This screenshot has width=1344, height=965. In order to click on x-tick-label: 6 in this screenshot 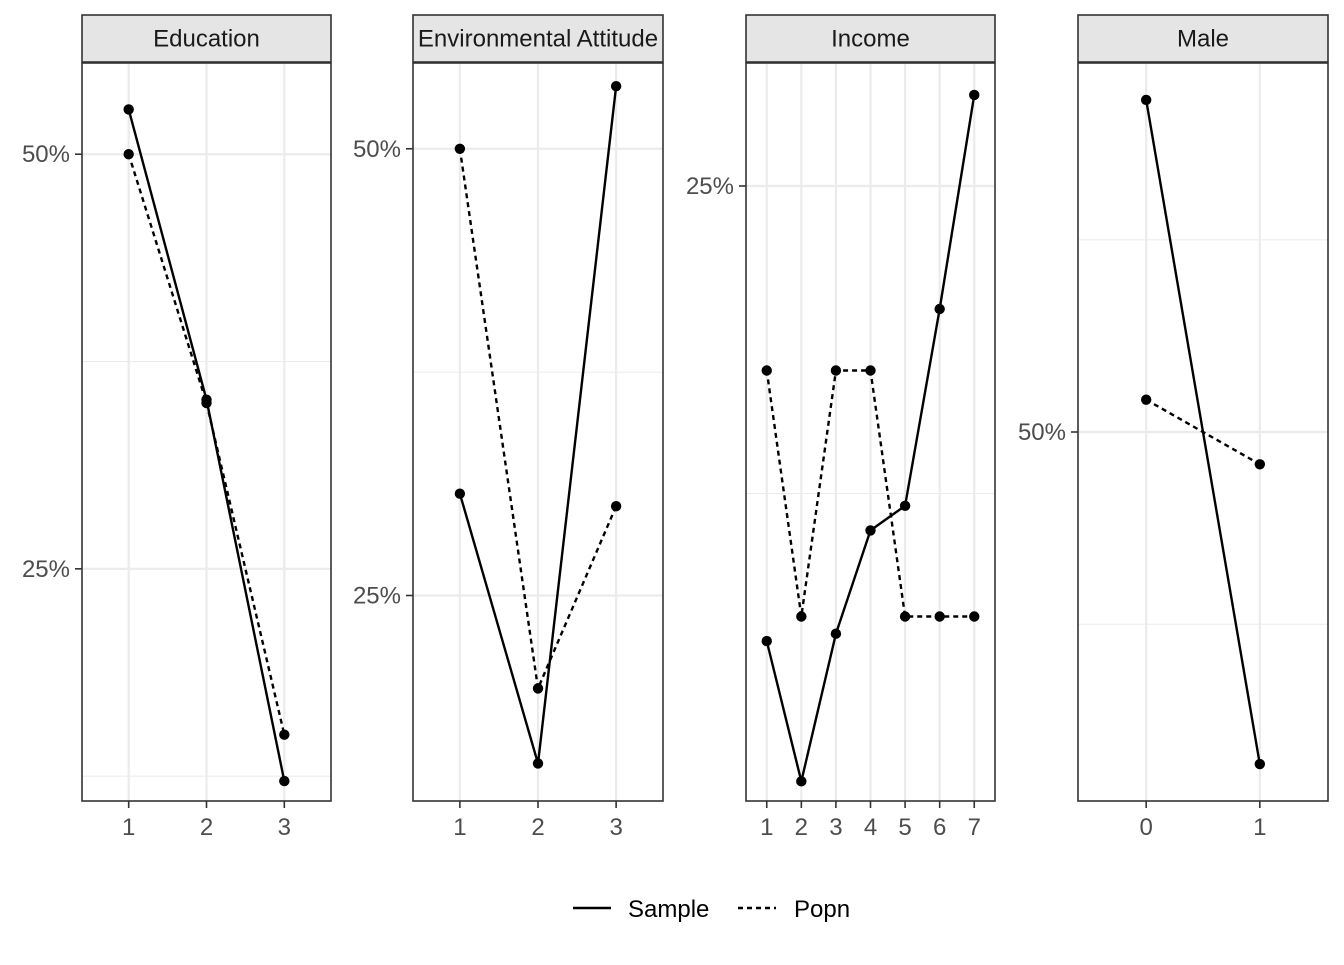, I will do `click(939, 827)`.